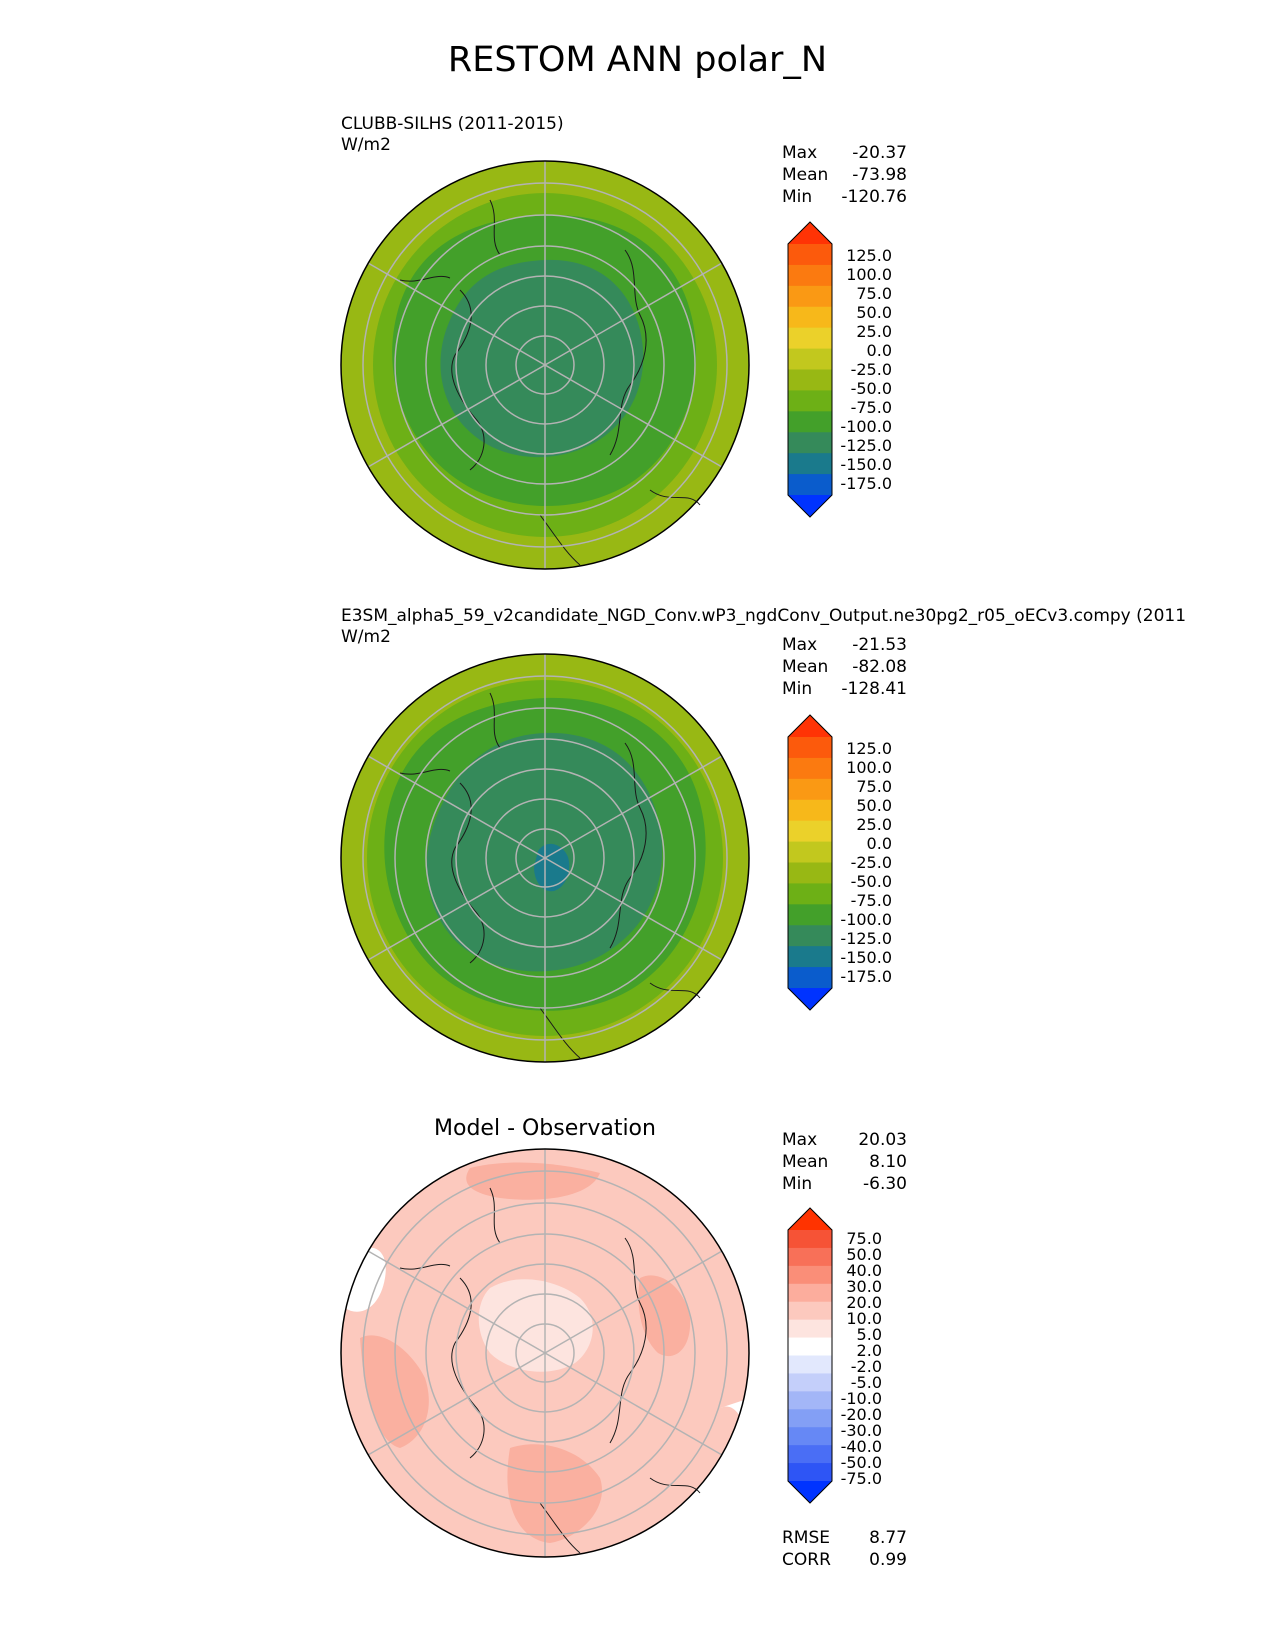 This screenshot has width=1275, height=1650. Describe the element at coordinates (866, 957) in the screenshot. I see `colorbar-tick: -150.0` at that location.